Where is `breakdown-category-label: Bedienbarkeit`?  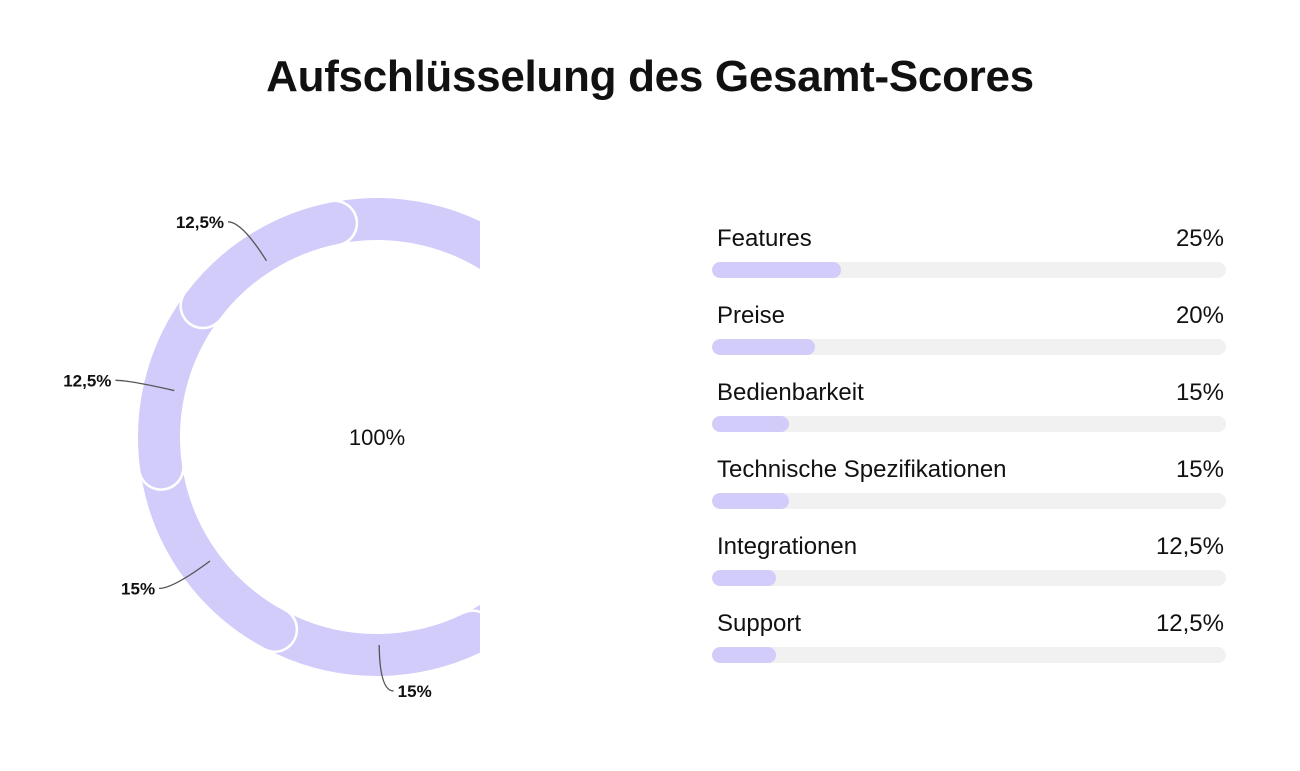
breakdown-category-label: Bedienbarkeit is located at coordinates (790, 392).